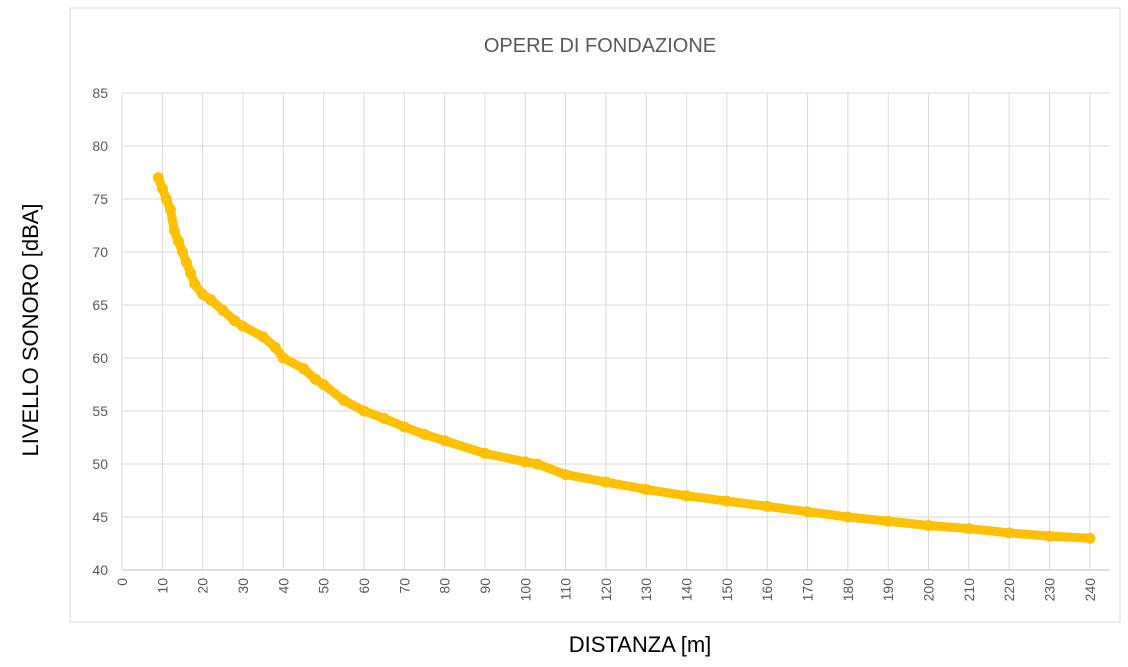  I want to click on x-tick-label: 60, so click(364, 586).